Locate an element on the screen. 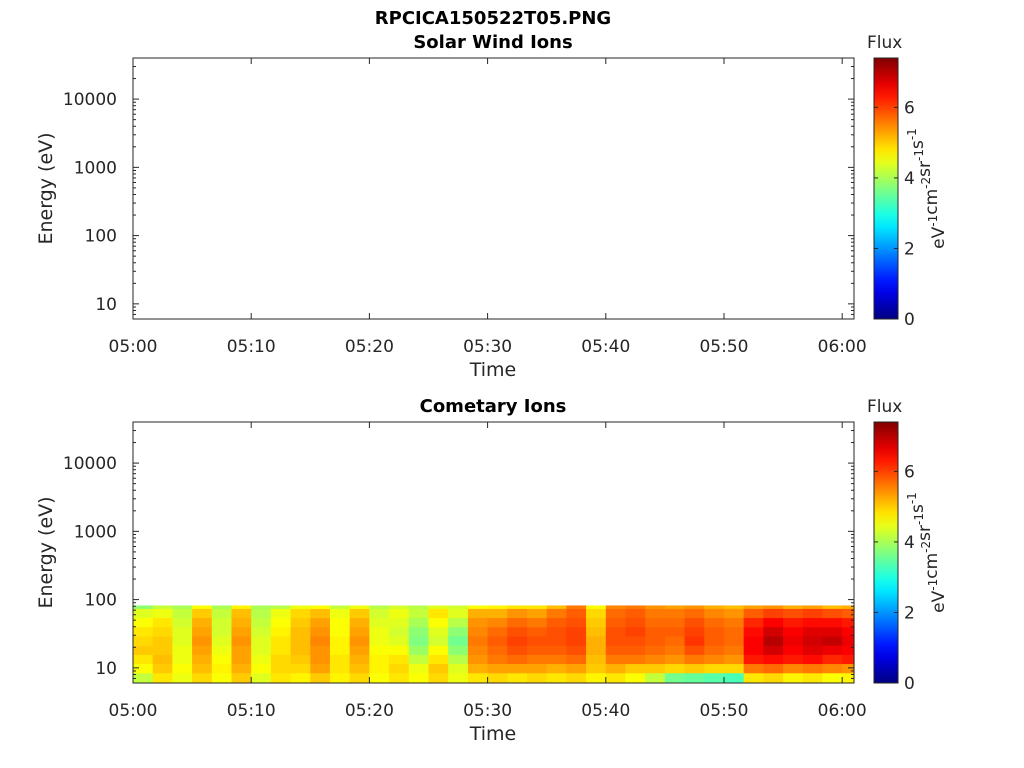 The width and height of the screenshot is (1024, 768). colorbar-tick-label: 0 is located at coordinates (909, 684).